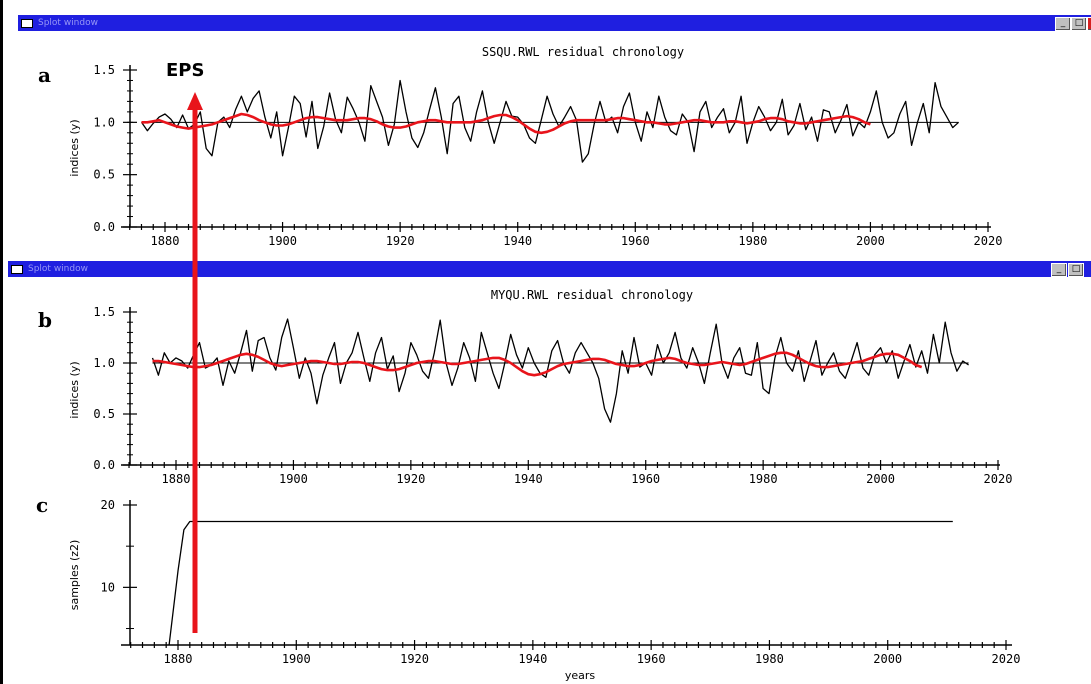 The image size is (1091, 684). What do you see at coordinates (560, 583) in the screenshot?
I see `series-samples-line` at bounding box center [560, 583].